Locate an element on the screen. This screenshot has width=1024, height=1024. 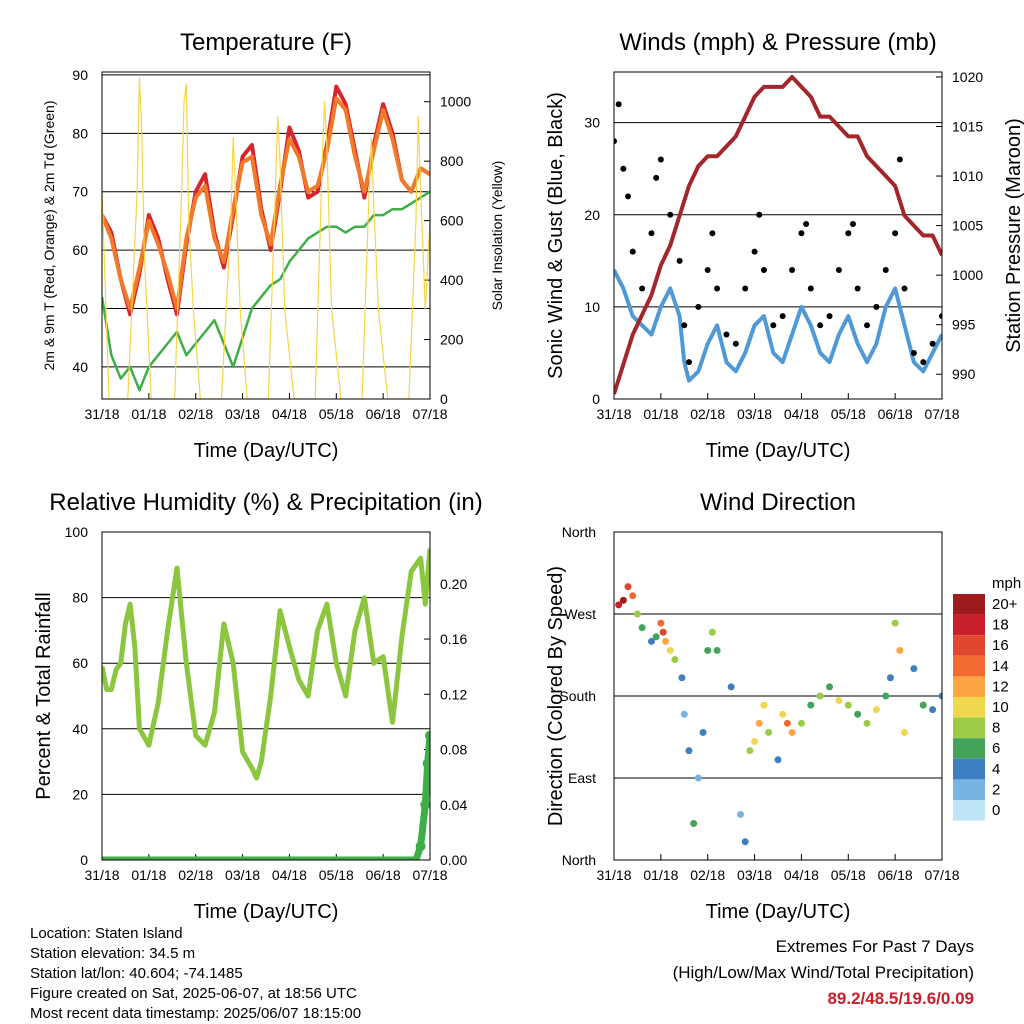
speed-legend: mph 20+ 18 16 14 12 10 8 6 4 2 0 is located at coordinates (987, 698).